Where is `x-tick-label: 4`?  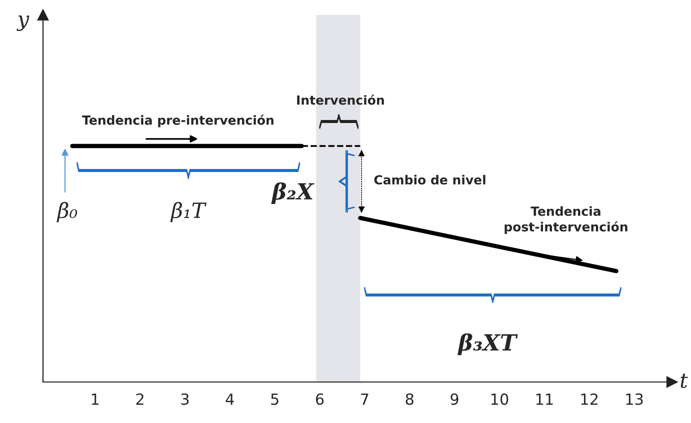 x-tick-label: 4 is located at coordinates (230, 399).